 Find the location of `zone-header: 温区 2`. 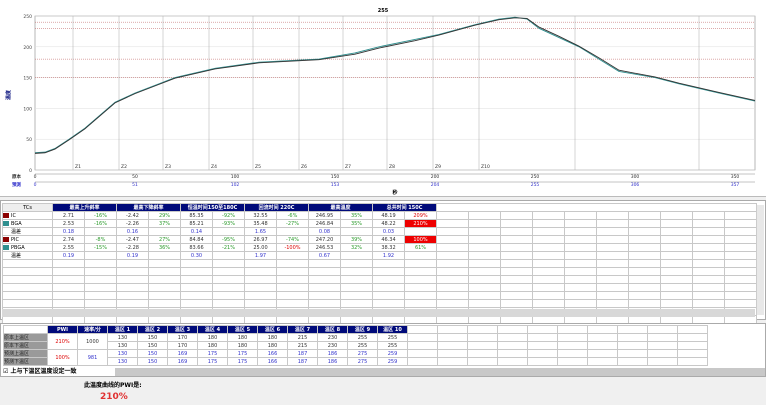

zone-header: 温区 2 is located at coordinates (152, 329).